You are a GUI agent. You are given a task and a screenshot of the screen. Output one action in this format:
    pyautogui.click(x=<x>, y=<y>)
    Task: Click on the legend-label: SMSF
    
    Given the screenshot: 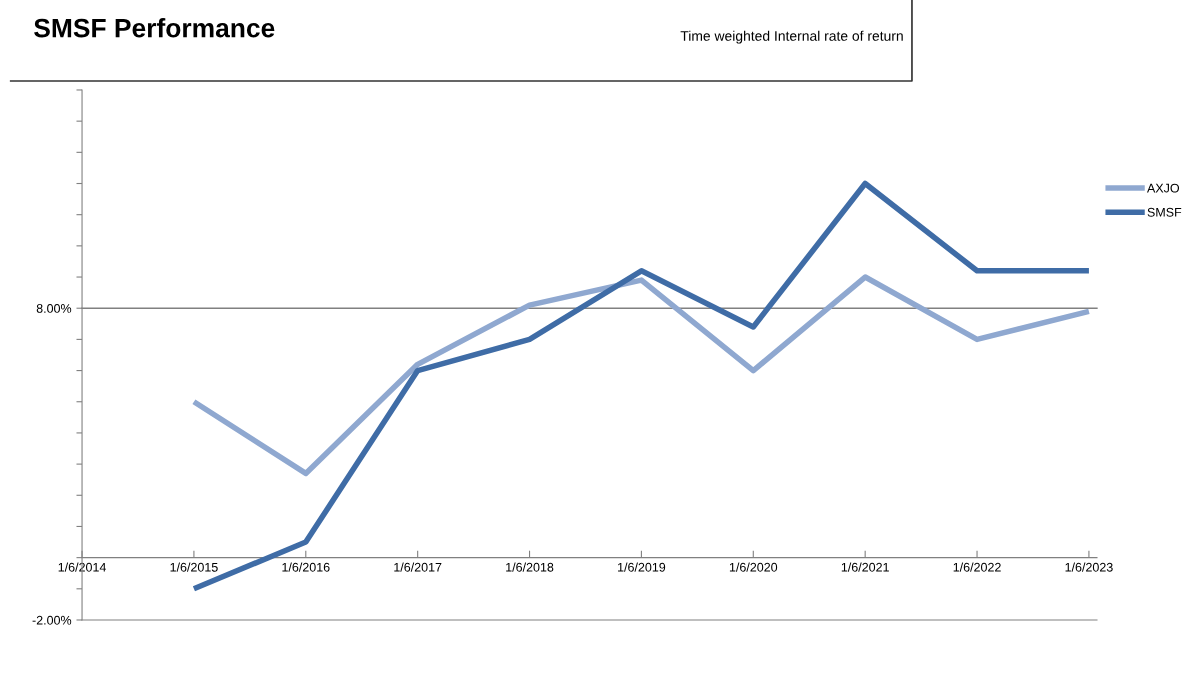 What is the action you would take?
    pyautogui.click(x=1164, y=212)
    